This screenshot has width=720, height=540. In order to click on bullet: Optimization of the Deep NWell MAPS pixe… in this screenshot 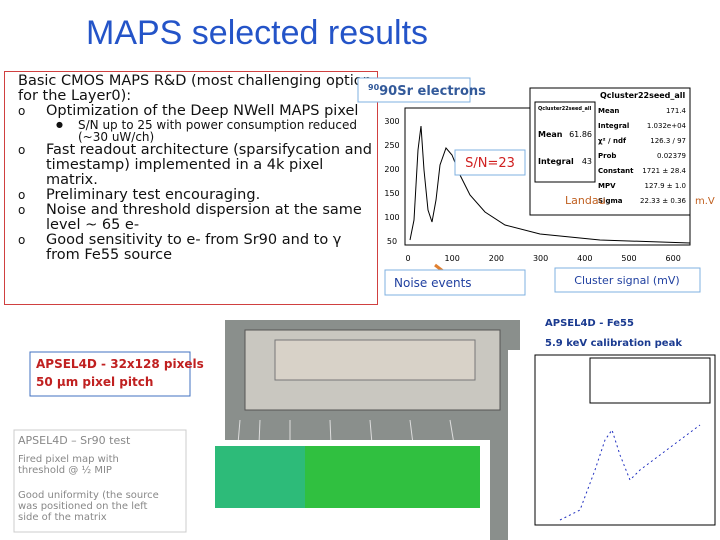, I will do `click(198, 112)`.